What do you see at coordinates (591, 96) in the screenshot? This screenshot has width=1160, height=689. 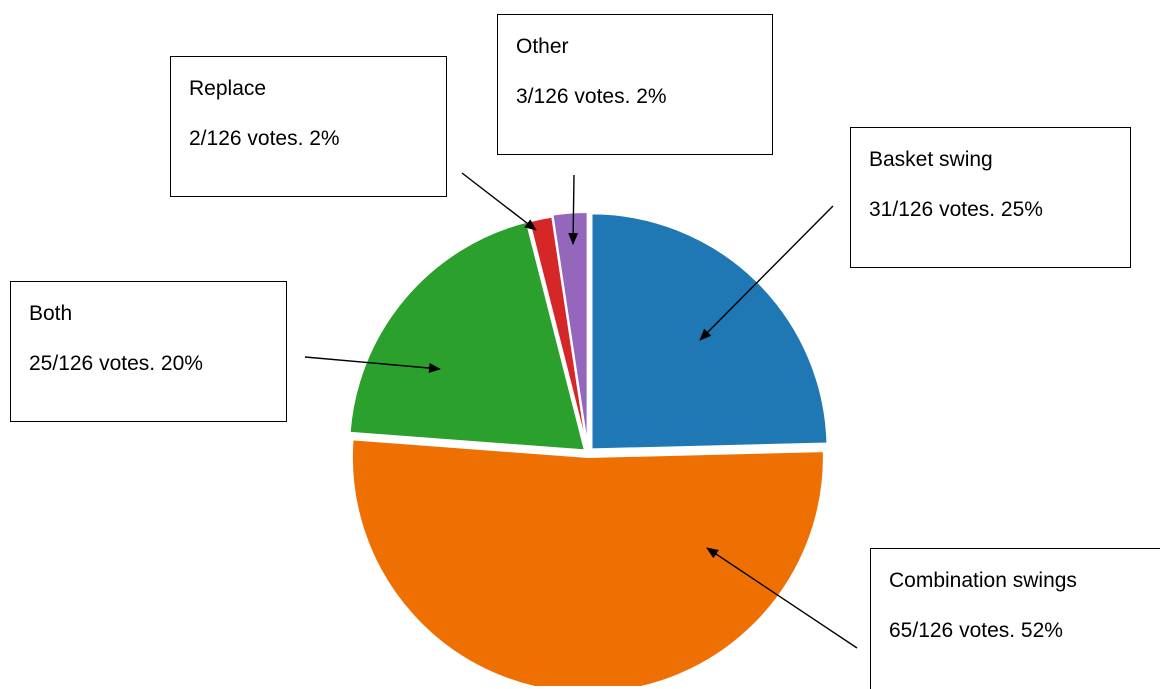 I see `data-label-other: 3/126 votes. 2%` at bounding box center [591, 96].